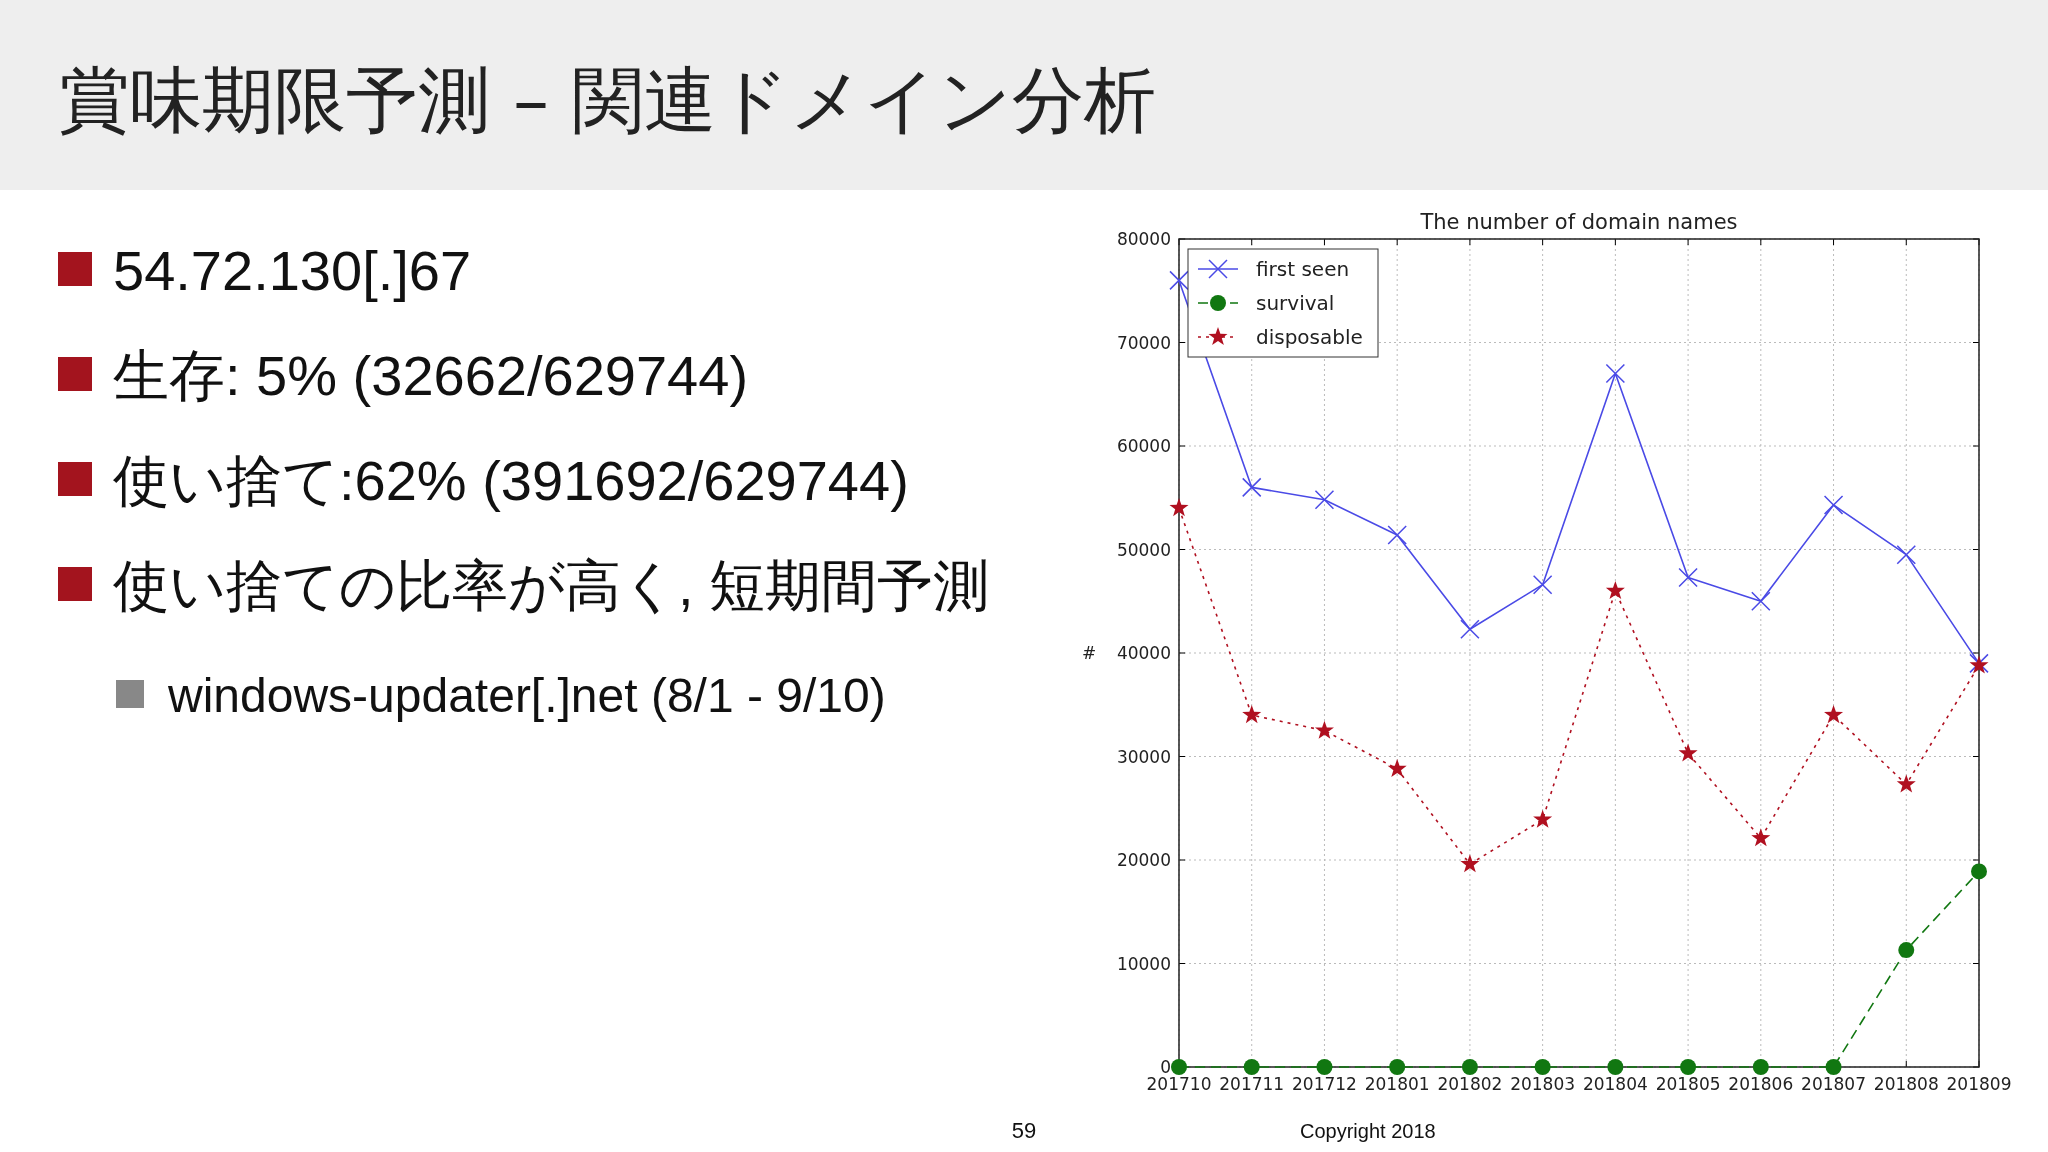 The height and width of the screenshot is (1152, 2048). What do you see at coordinates (1303, 269) in the screenshot?
I see `legend-label: first seen` at bounding box center [1303, 269].